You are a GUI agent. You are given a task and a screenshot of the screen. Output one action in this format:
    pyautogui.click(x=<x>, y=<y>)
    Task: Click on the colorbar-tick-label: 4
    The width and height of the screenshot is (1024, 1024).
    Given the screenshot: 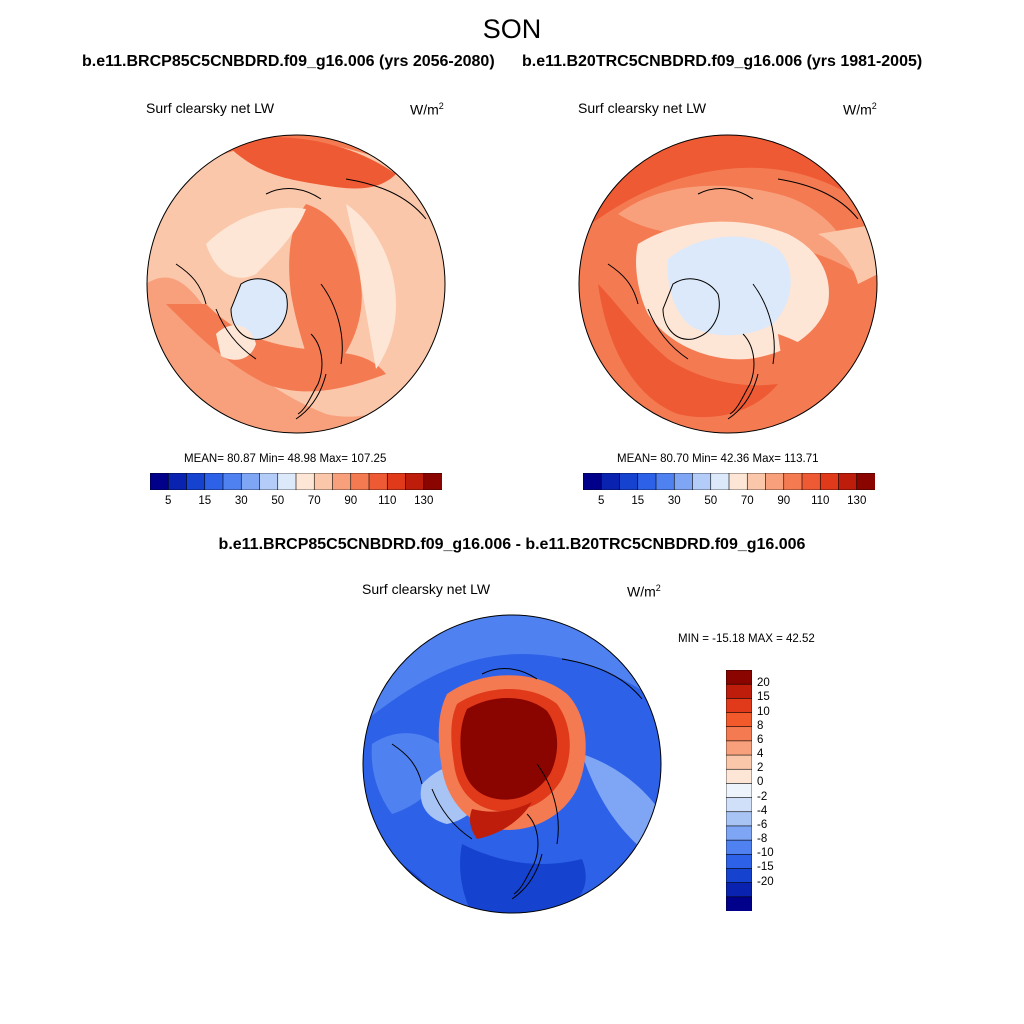 What is the action you would take?
    pyautogui.click(x=760, y=754)
    